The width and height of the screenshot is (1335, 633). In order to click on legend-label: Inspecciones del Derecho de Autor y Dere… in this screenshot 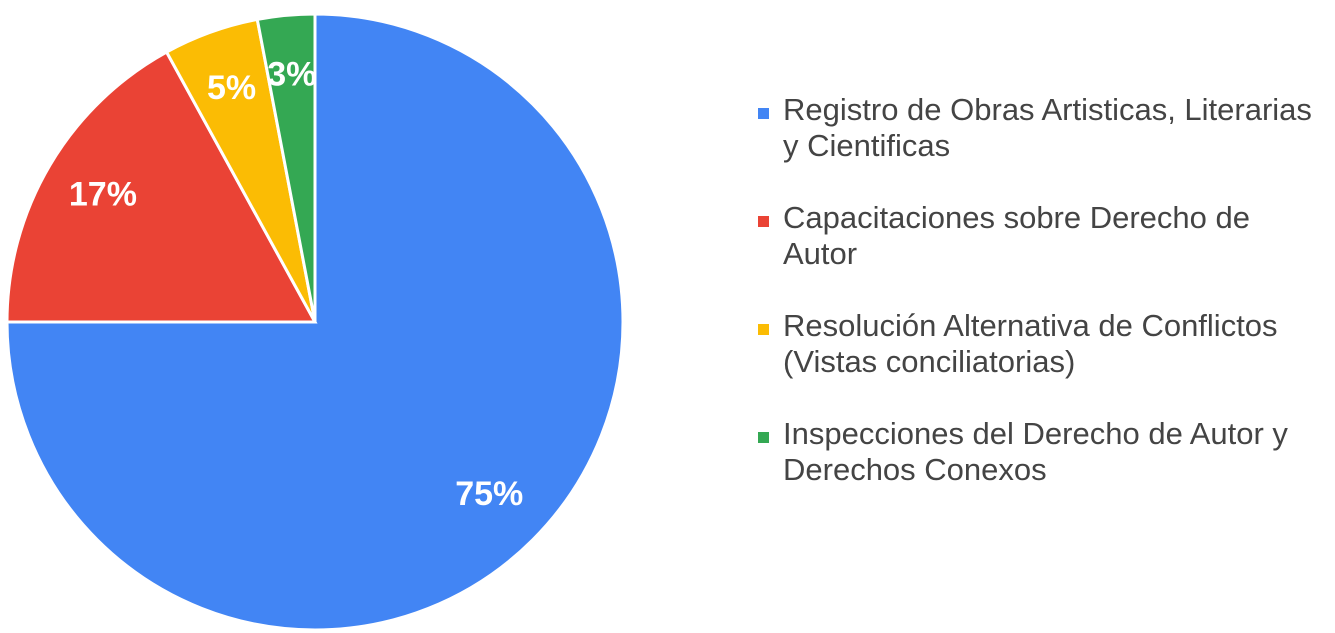, I will do `click(1035, 451)`.